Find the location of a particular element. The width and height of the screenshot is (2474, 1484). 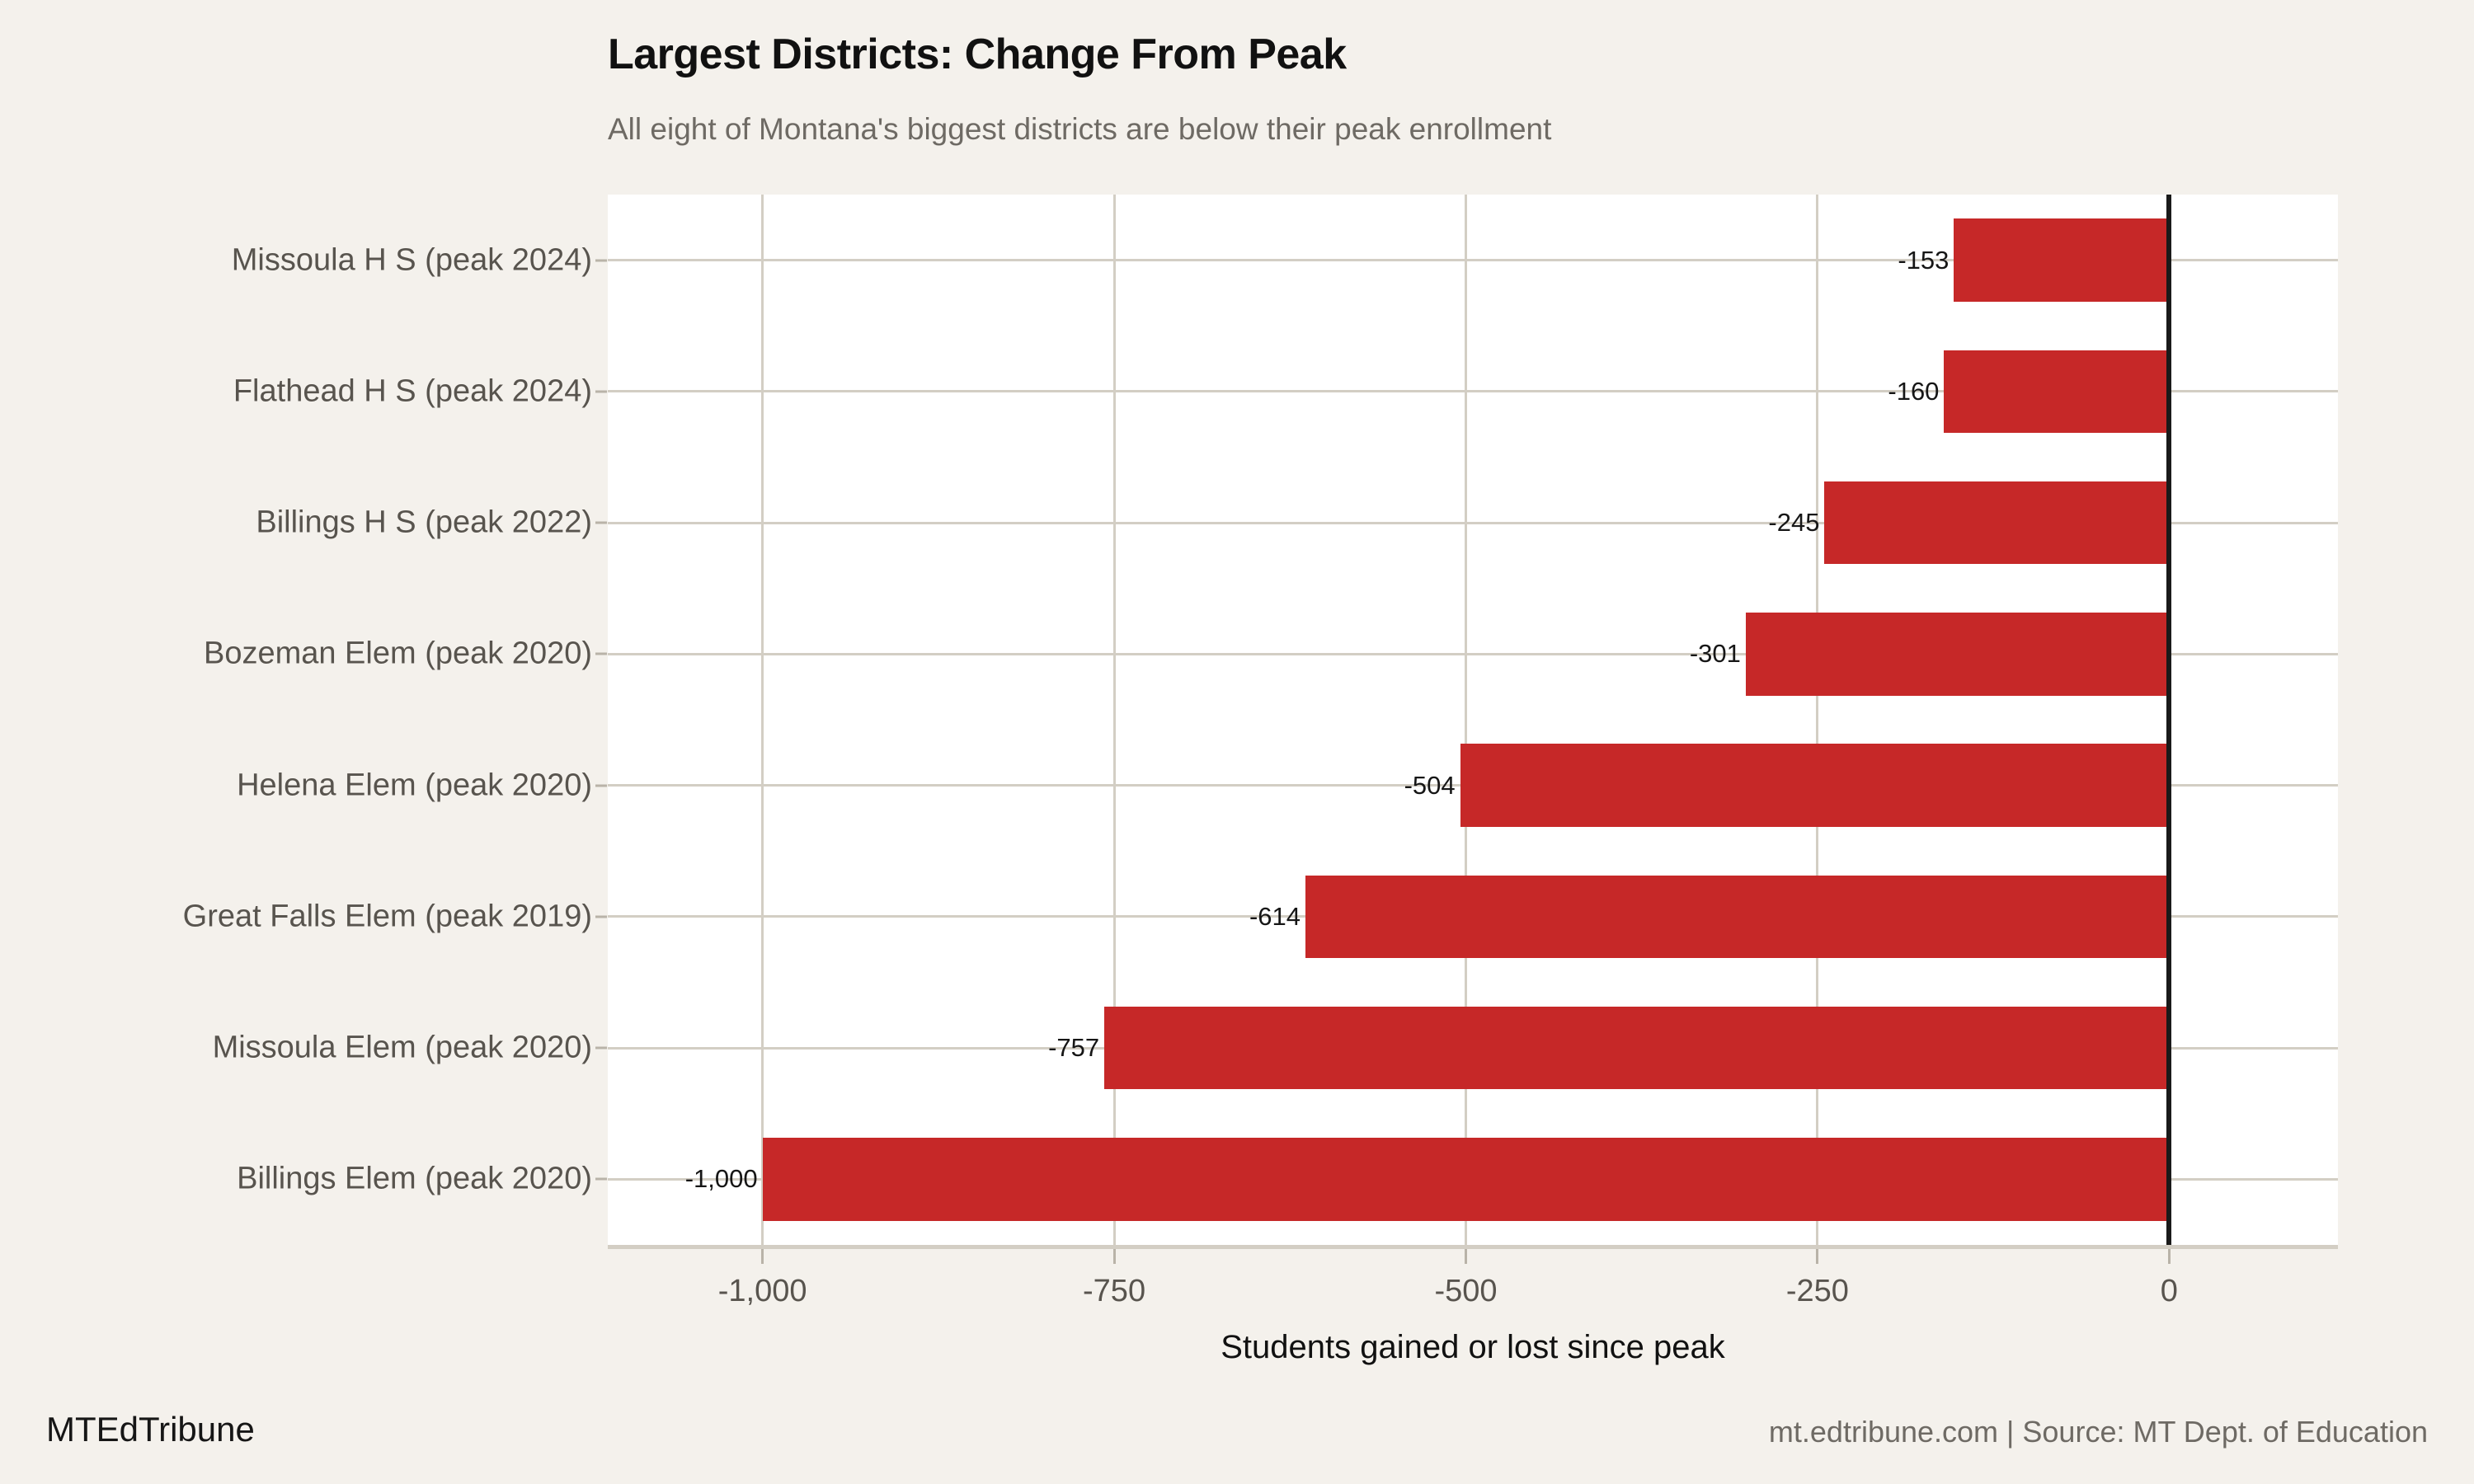

x-axis-tick-label: -750 is located at coordinates (1114, 1291).